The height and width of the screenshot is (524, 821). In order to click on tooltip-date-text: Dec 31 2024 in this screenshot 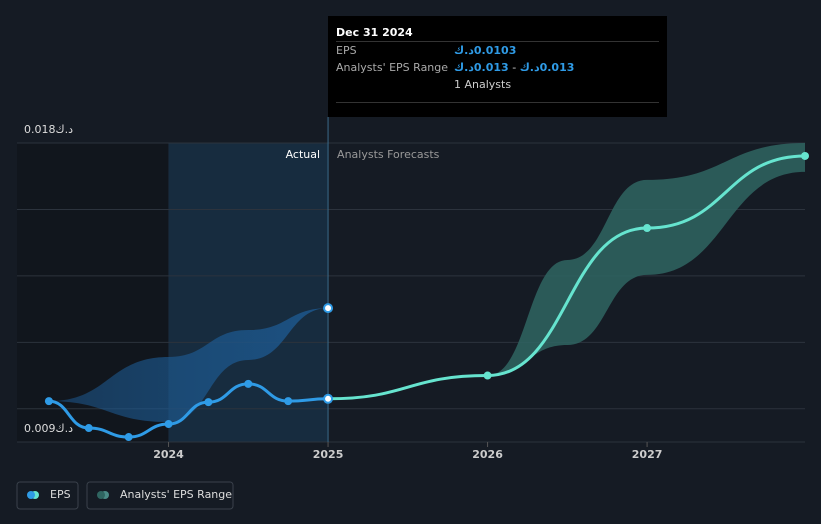, I will do `click(374, 32)`.